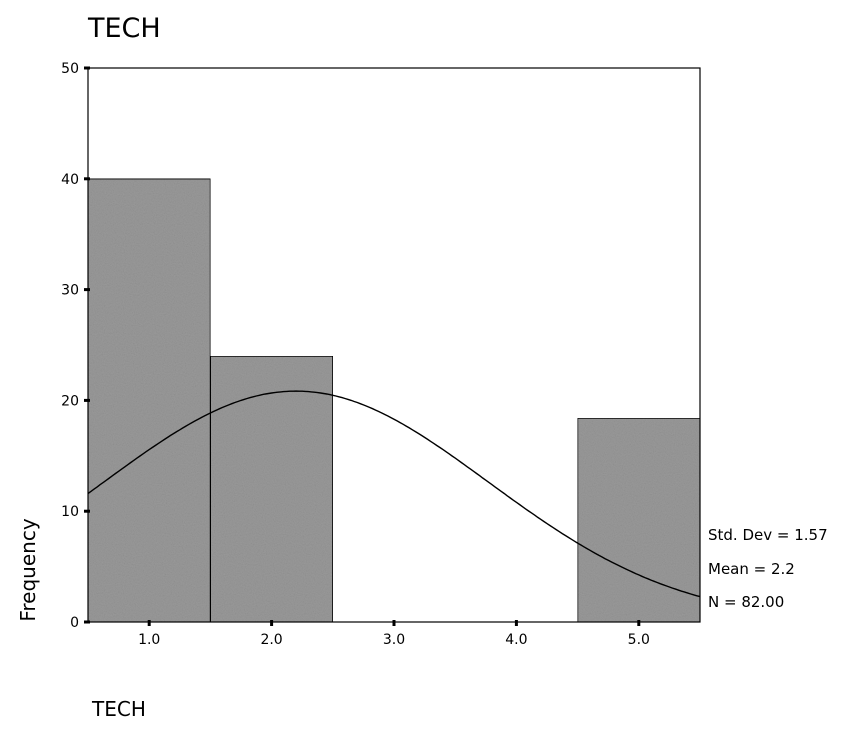 The height and width of the screenshot is (731, 859). Describe the element at coordinates (70, 291) in the screenshot. I see `y-tick-label: 30` at that location.